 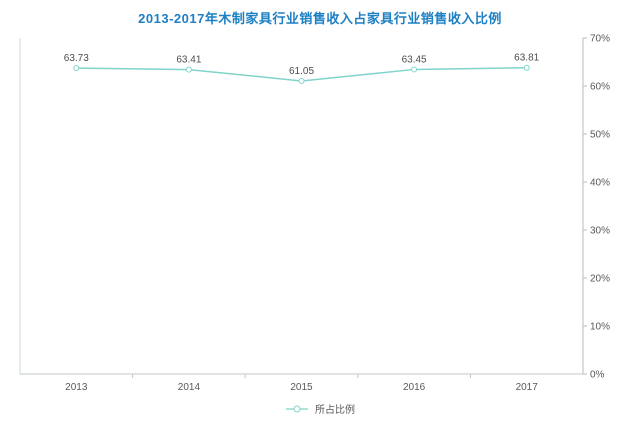 What do you see at coordinates (335, 410) in the screenshot?
I see `legend-label: 所占比例` at bounding box center [335, 410].